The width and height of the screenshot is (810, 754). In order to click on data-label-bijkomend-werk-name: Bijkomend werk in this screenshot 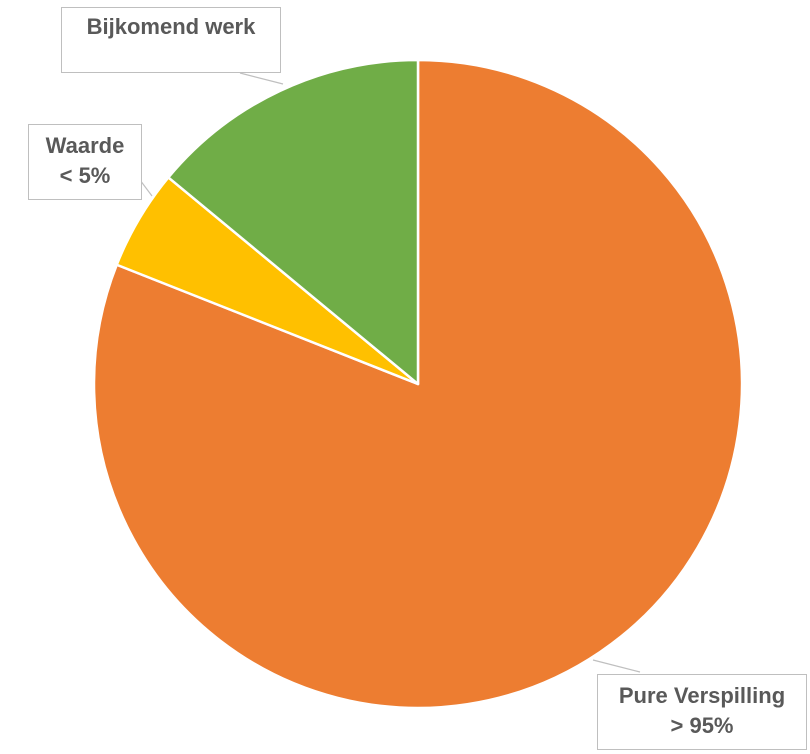, I will do `click(171, 26)`.